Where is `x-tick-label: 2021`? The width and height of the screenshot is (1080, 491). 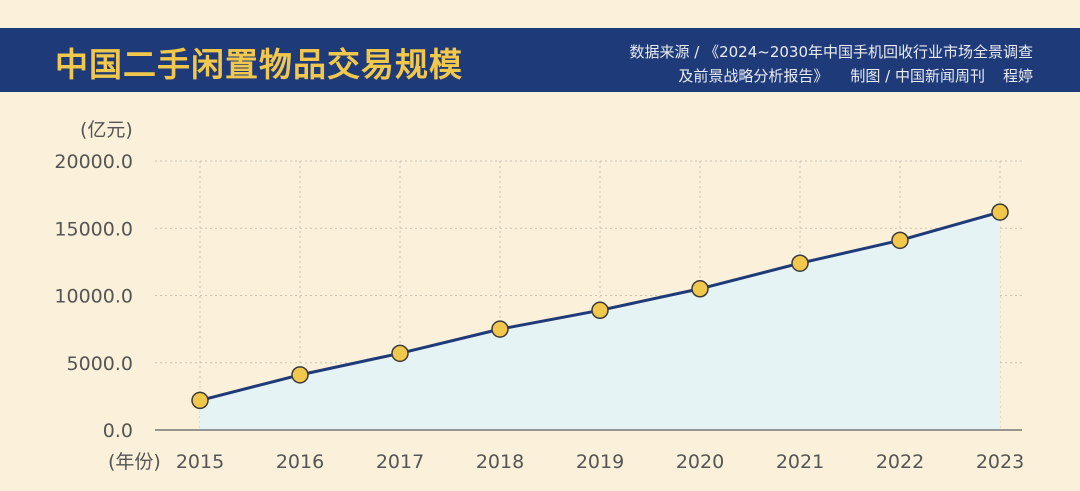
x-tick-label: 2021 is located at coordinates (800, 462).